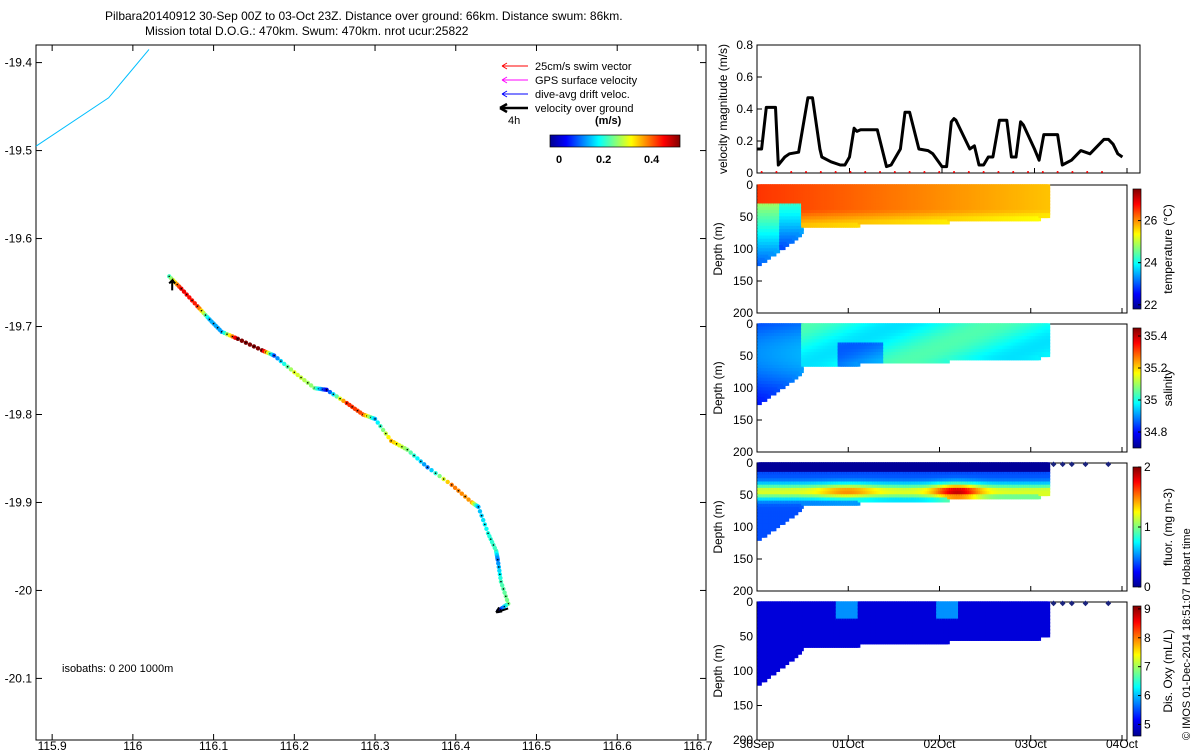 The width and height of the screenshot is (1200, 750). I want to click on map-y-tick-label: -19.7, so click(19, 327).